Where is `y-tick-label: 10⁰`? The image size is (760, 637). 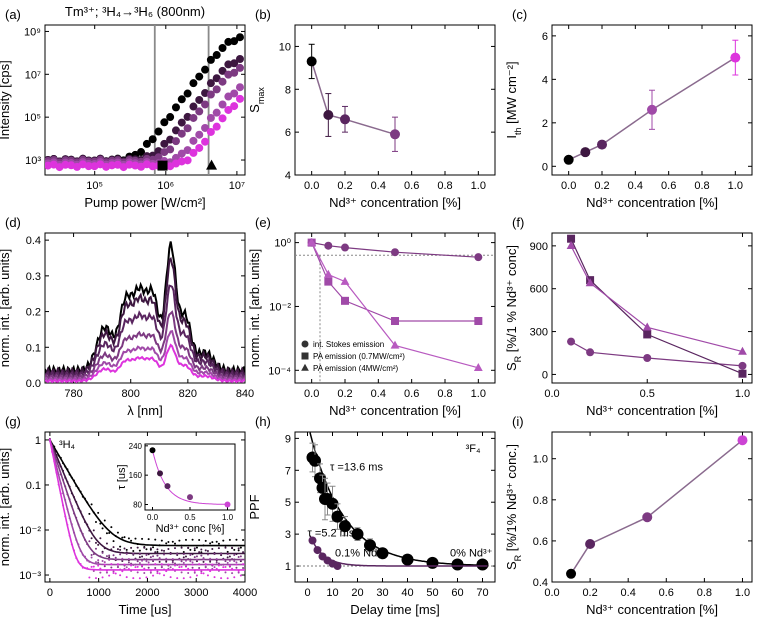
y-tick-label: 10⁰ is located at coordinates (282, 244).